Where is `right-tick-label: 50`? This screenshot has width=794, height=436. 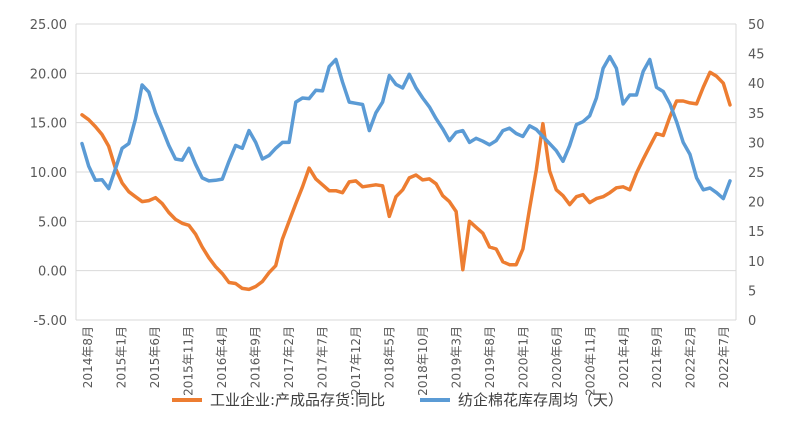
right-tick-label: 50 is located at coordinates (756, 25).